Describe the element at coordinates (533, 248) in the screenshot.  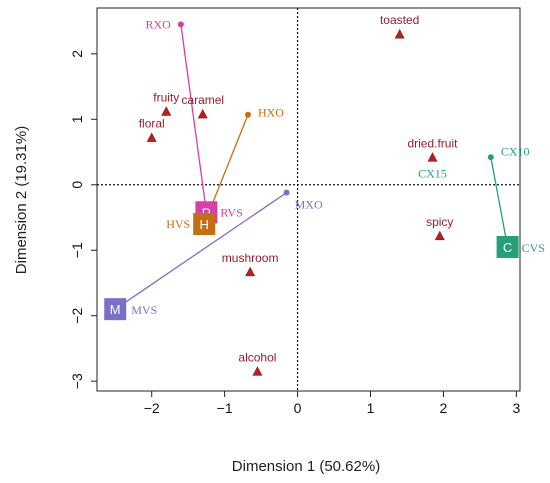
I see `group-centroid-label: CVS` at that location.